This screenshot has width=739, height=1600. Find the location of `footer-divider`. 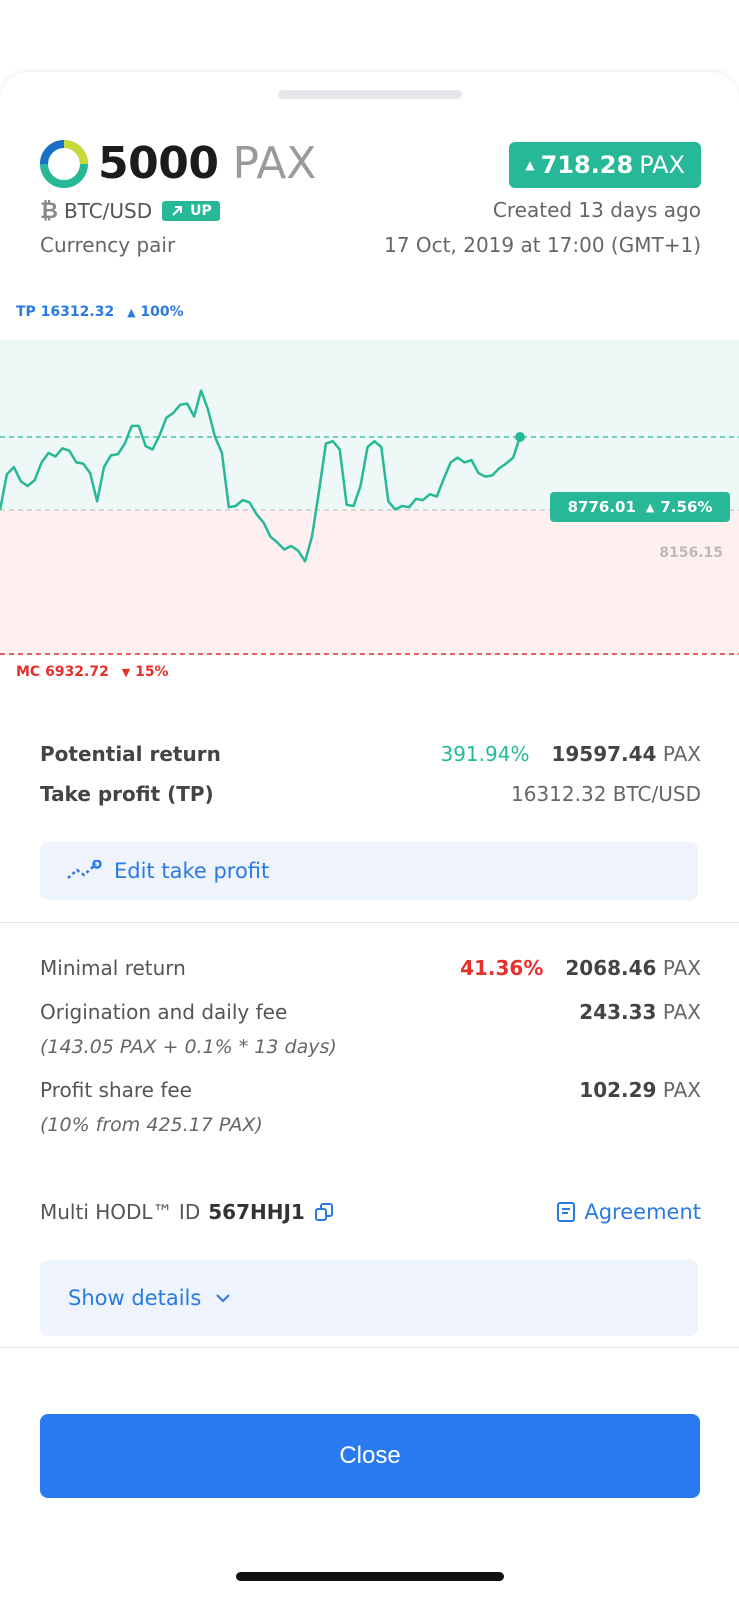

footer-divider is located at coordinates (369, 1347).